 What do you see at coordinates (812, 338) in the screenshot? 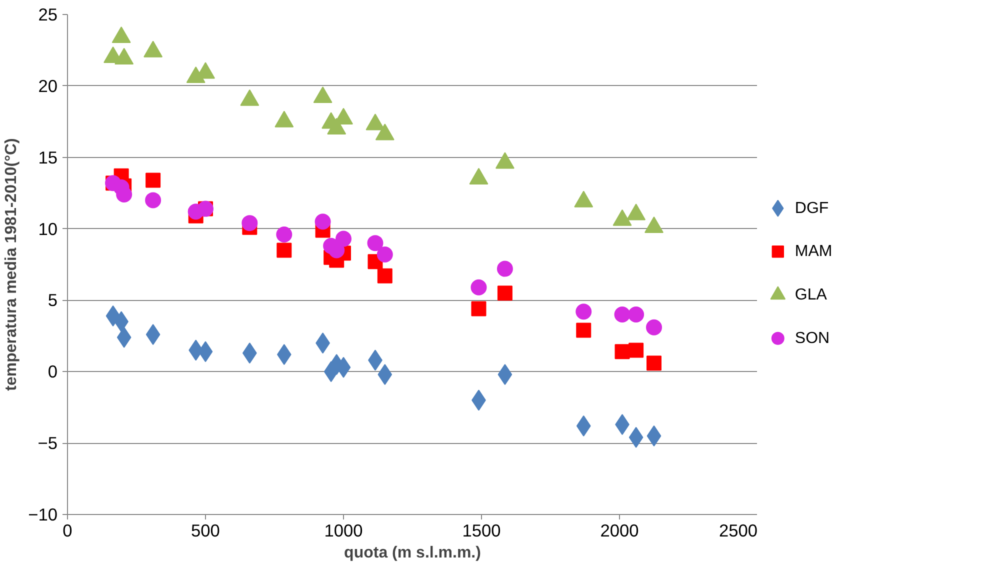
I see `legend-label: SON` at bounding box center [812, 338].